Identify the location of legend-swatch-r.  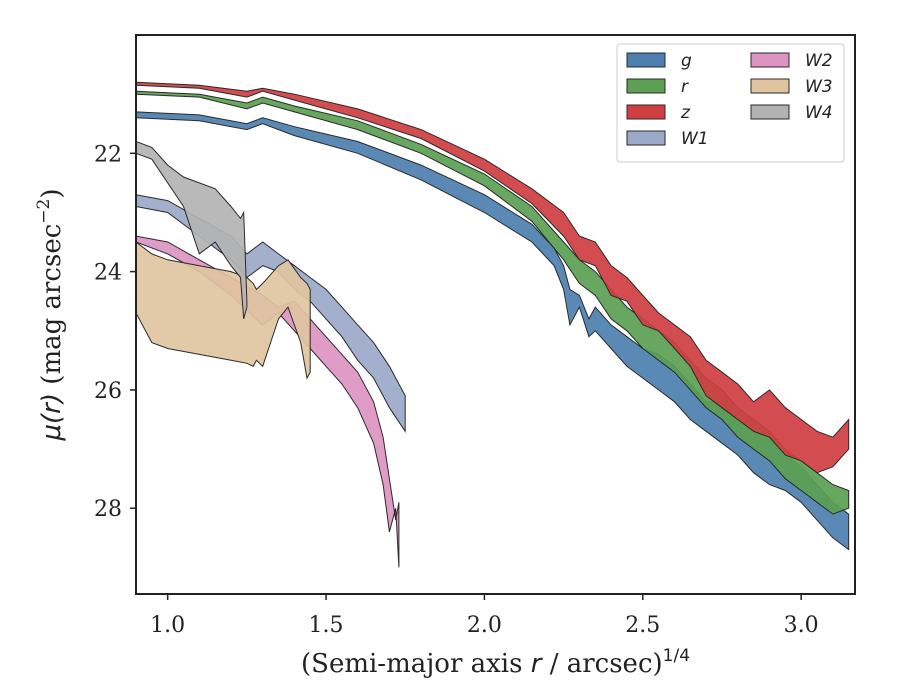
(646, 86).